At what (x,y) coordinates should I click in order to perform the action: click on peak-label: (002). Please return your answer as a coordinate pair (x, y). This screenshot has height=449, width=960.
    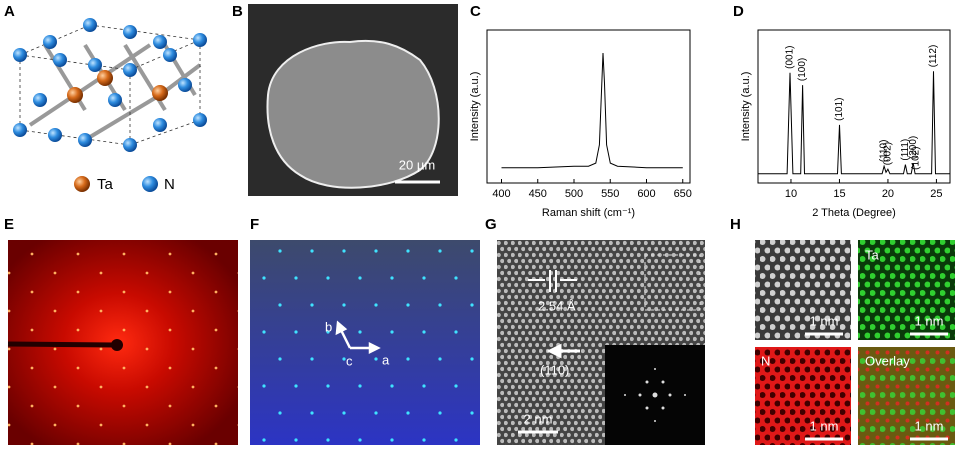
    Looking at the image, I should click on (888, 153).